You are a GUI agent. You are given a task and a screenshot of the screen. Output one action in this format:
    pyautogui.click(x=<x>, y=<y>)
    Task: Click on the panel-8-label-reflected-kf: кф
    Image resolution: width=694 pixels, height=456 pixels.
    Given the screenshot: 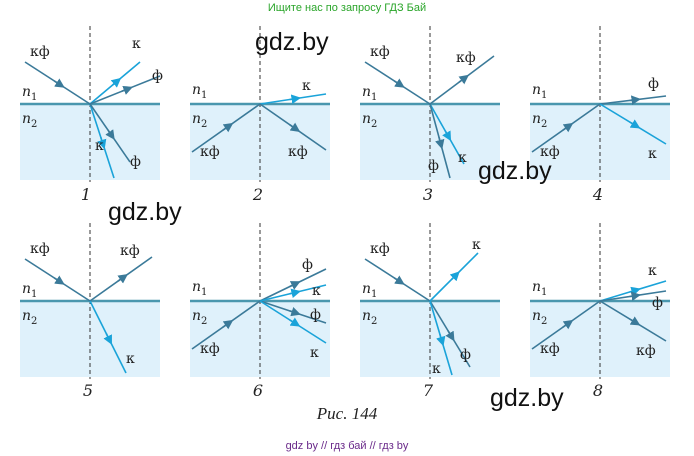 What is the action you would take?
    pyautogui.click(x=646, y=351)
    